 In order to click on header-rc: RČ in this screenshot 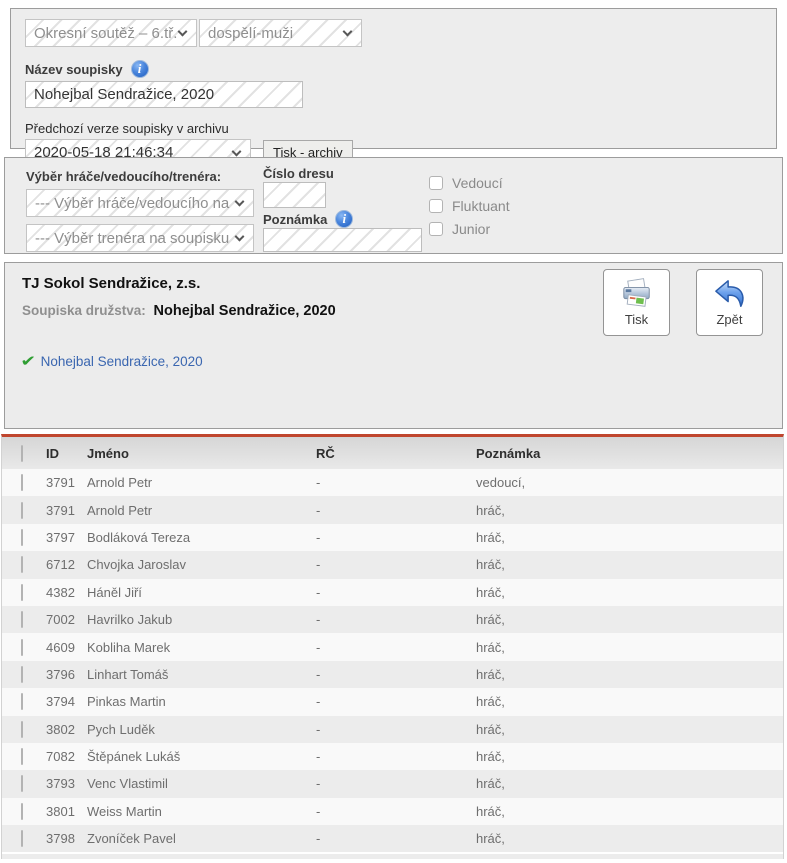, I will do `click(325, 453)`.